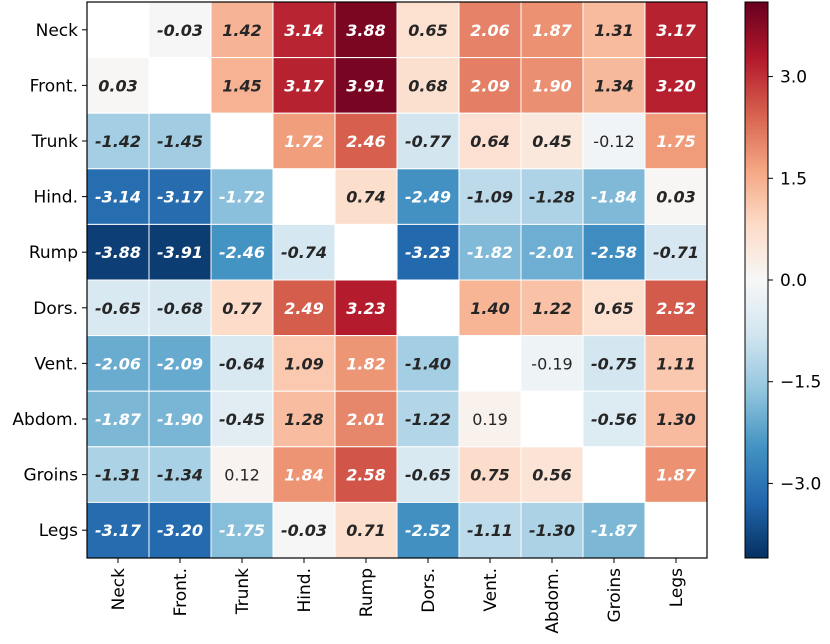 The height and width of the screenshot is (644, 830). Describe the element at coordinates (118, 252) in the screenshot. I see `cell-value-label: -3.88` at that location.